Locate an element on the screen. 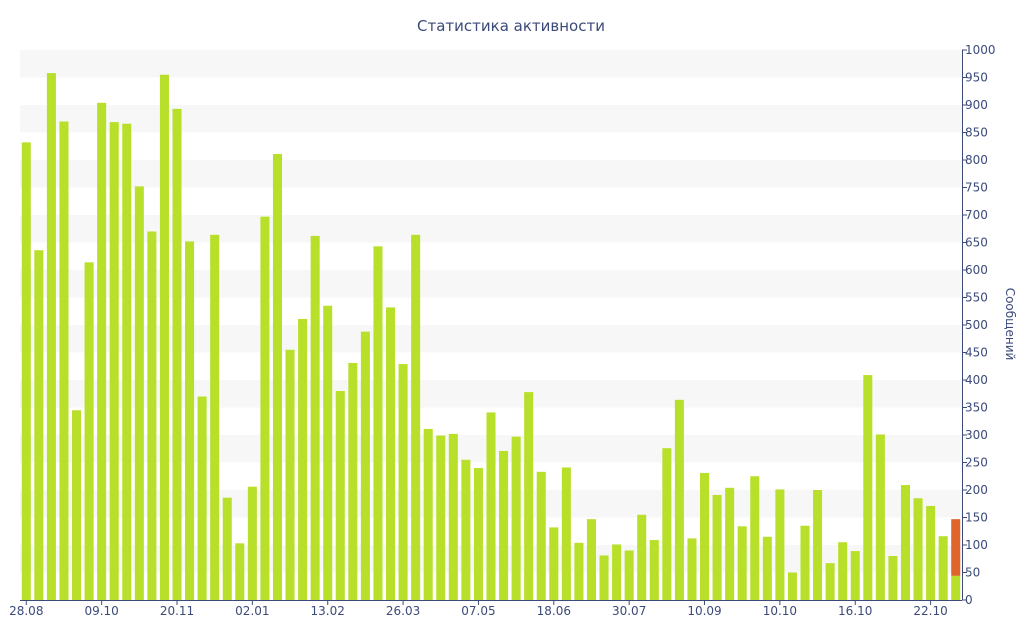 The image size is (1024, 640). y-tick-label: 600 is located at coordinates (976, 270).